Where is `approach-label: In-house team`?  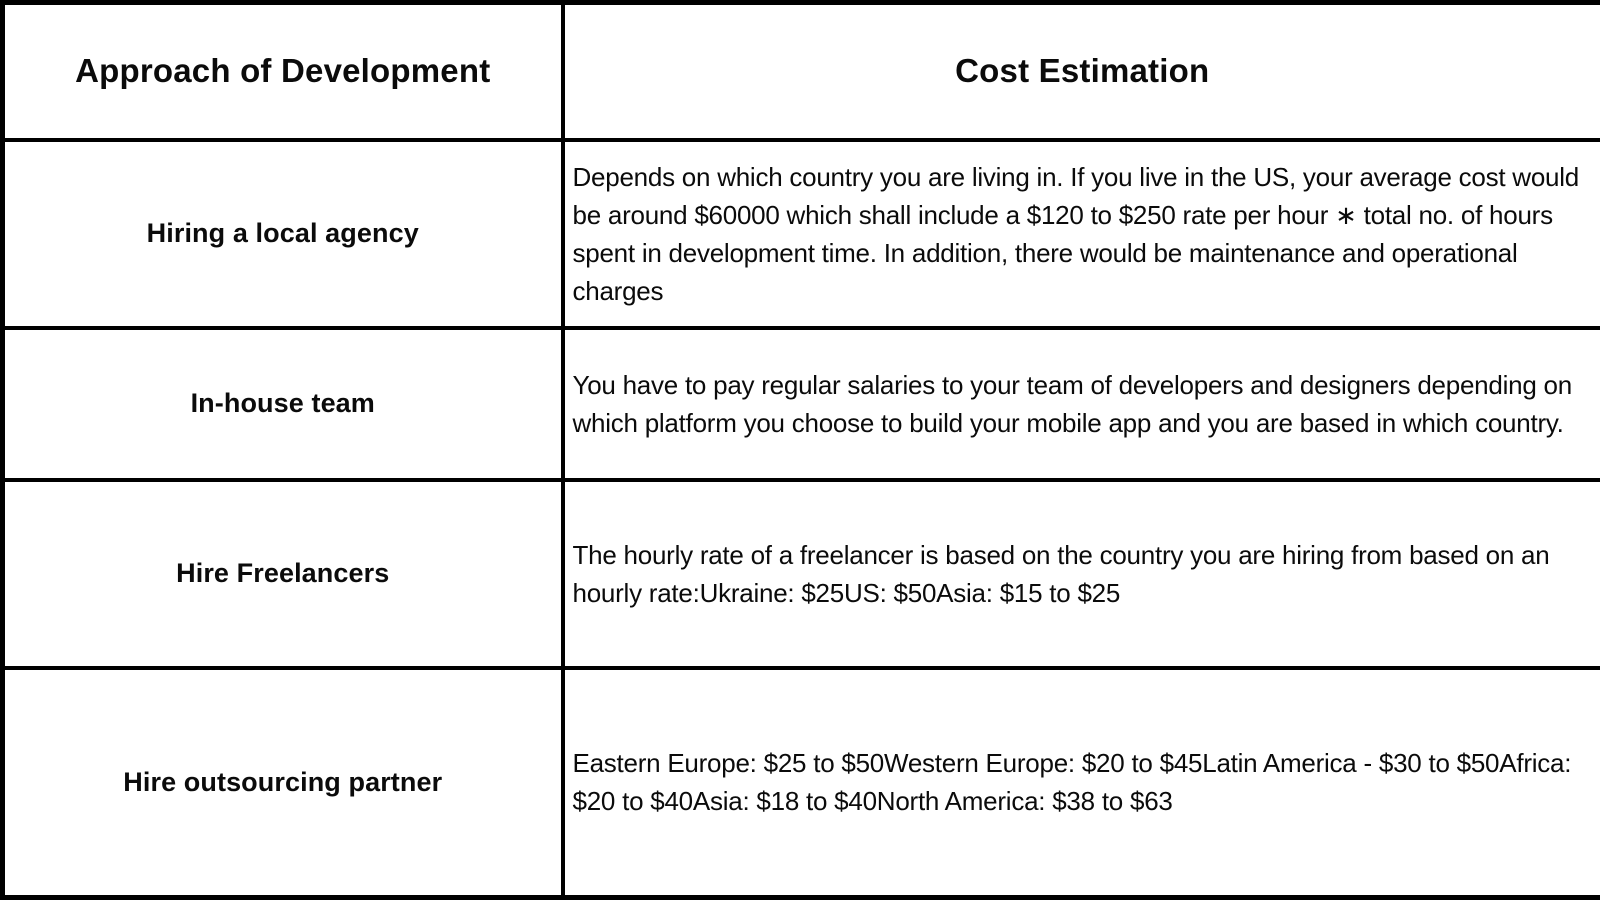
approach-label: In-house team is located at coordinates (282, 403).